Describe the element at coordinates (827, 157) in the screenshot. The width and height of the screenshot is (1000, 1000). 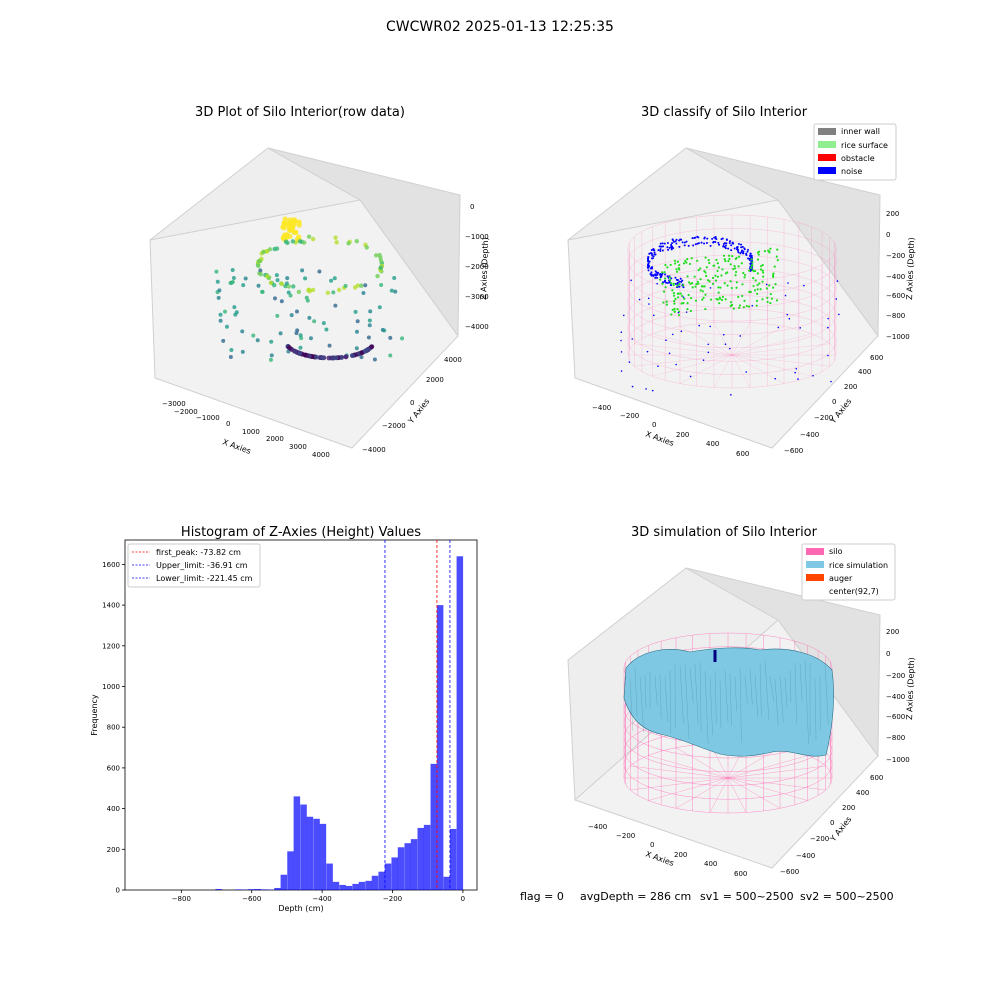
I see `legend-swatch-obstacle` at that location.